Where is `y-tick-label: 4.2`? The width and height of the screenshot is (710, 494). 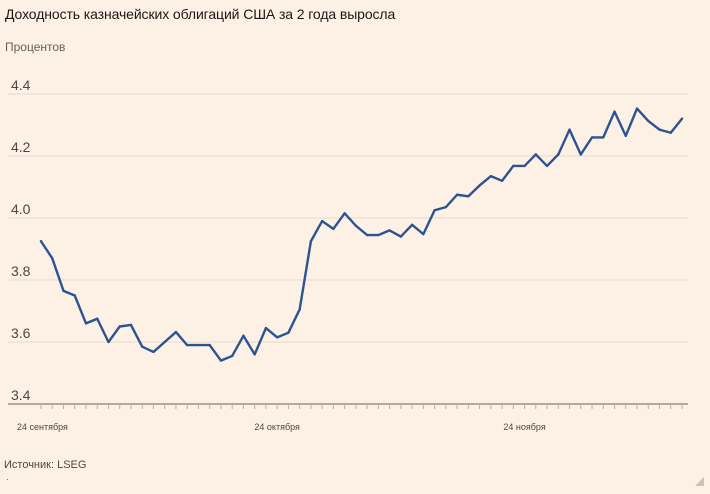 y-tick-label: 4.2 is located at coordinates (21, 147).